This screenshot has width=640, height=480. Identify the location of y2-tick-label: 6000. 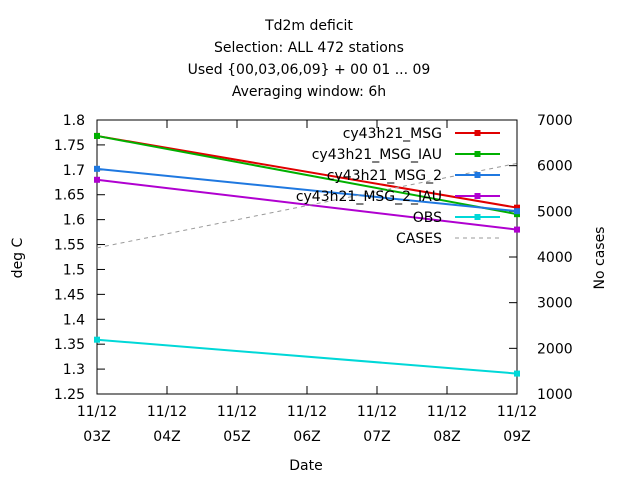
(555, 167).